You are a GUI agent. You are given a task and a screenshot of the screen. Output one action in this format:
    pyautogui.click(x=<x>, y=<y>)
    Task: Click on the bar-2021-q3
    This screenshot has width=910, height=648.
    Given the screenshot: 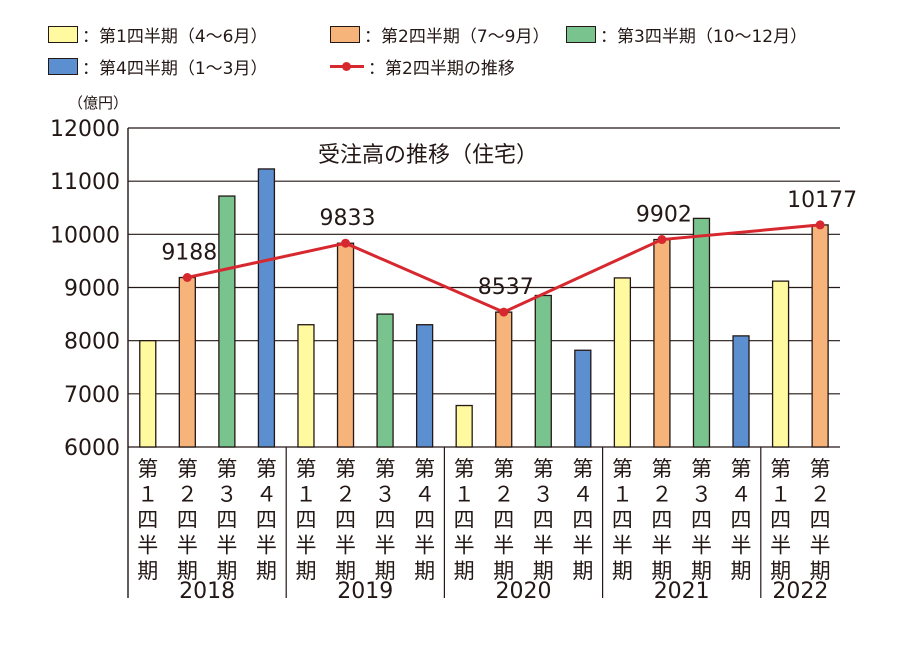 What is the action you would take?
    pyautogui.click(x=701, y=332)
    